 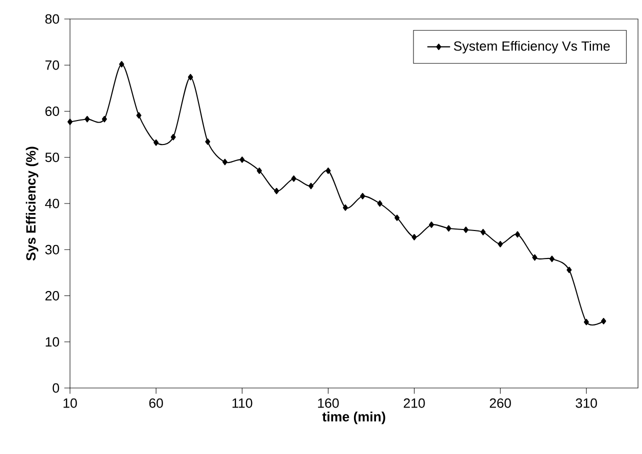 I want to click on x-tick-label: 10, so click(x=70, y=403).